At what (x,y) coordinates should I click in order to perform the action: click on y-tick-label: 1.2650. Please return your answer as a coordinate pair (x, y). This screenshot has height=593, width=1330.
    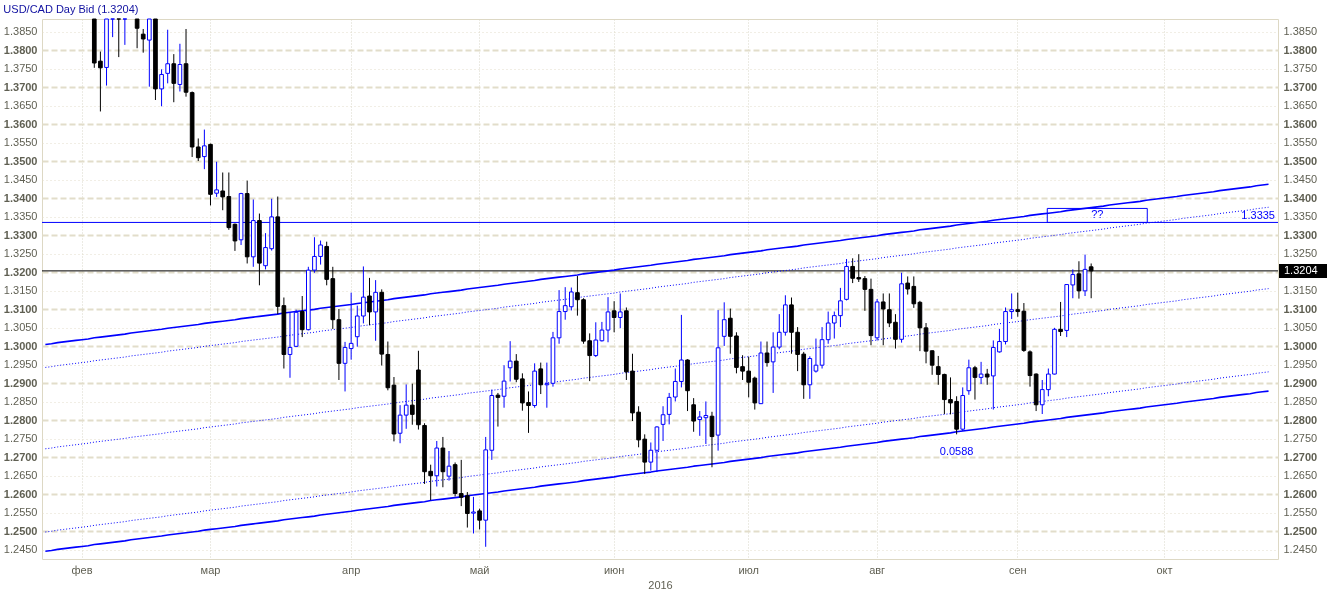
    Looking at the image, I should click on (20, 475).